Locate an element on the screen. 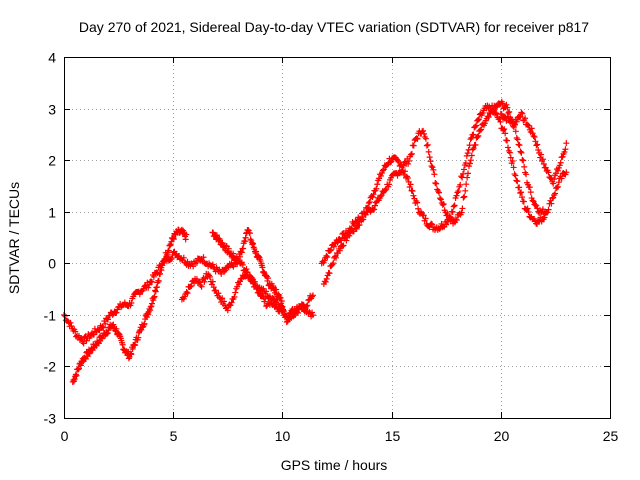 This screenshot has width=640, height=480. x-tick-label: 25 is located at coordinates (611, 436).